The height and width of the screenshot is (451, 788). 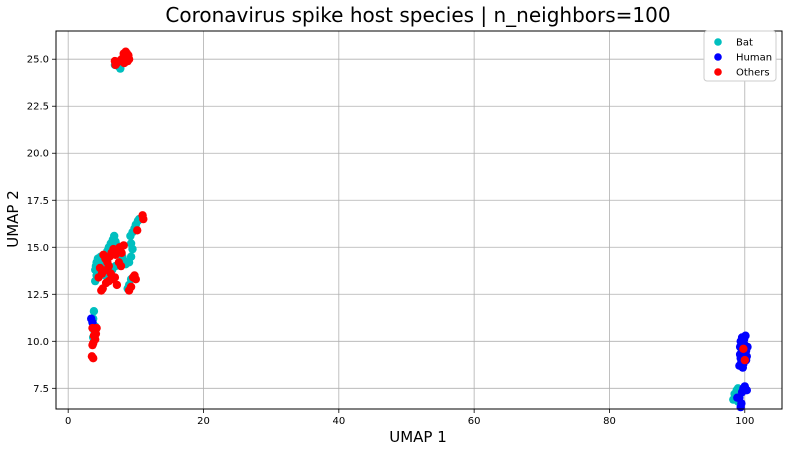 What do you see at coordinates (474, 421) in the screenshot?
I see `x-tick-label: 60` at bounding box center [474, 421].